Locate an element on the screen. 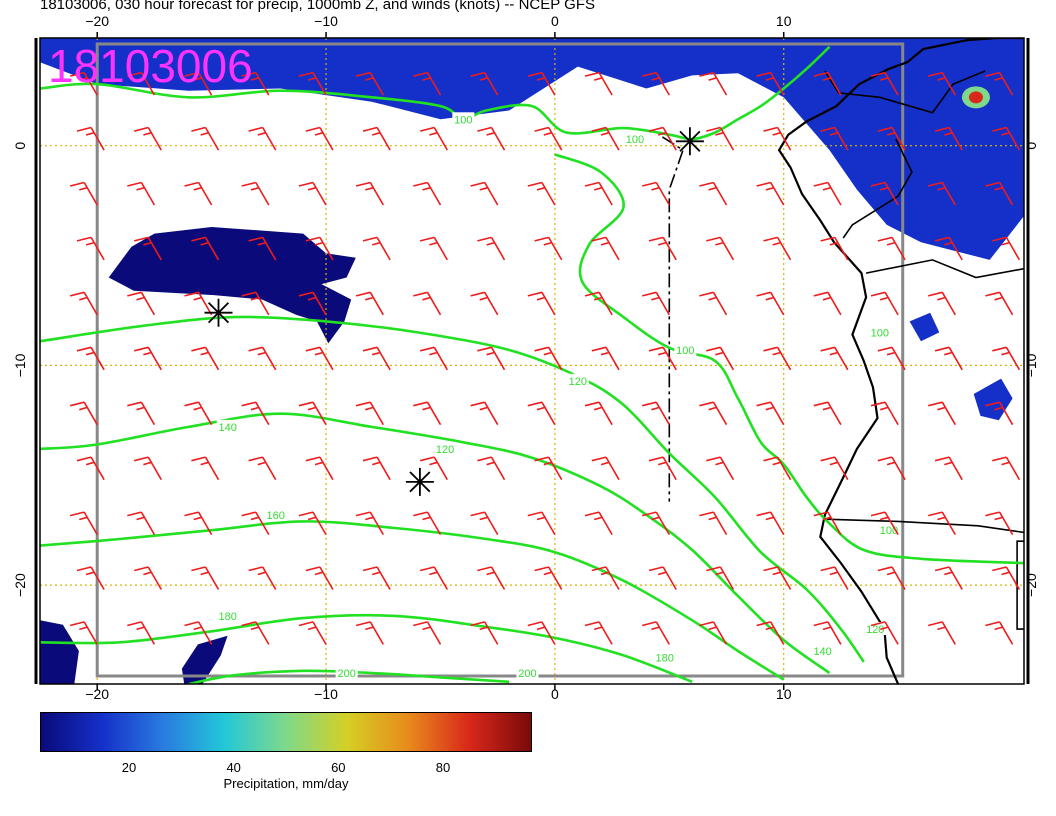 The width and height of the screenshot is (1056, 816). precip-area-southwest-patch is located at coordinates (59, 652).